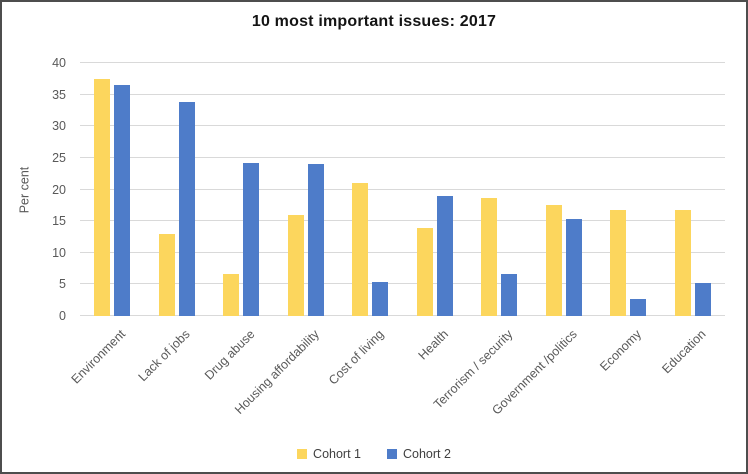 This screenshot has width=748, height=474. Describe the element at coordinates (98, 357) in the screenshot. I see `x-axis-label-0: Environment` at that location.